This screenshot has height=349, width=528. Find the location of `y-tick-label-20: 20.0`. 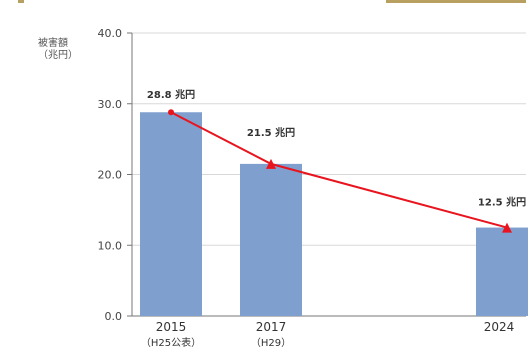

y-tick-label-20: 20.0 is located at coordinates (110, 175).